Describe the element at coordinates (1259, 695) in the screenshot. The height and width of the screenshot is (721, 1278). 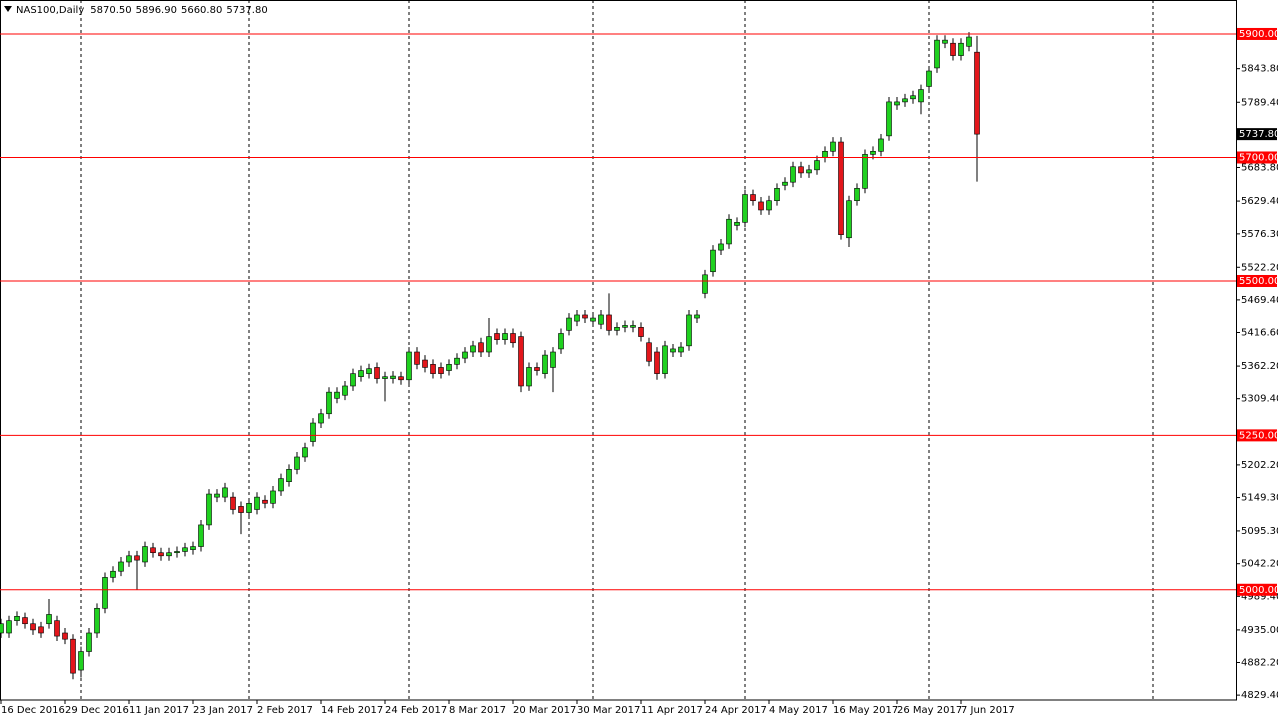
I see `y-tick-label: 4829.40` at that location.